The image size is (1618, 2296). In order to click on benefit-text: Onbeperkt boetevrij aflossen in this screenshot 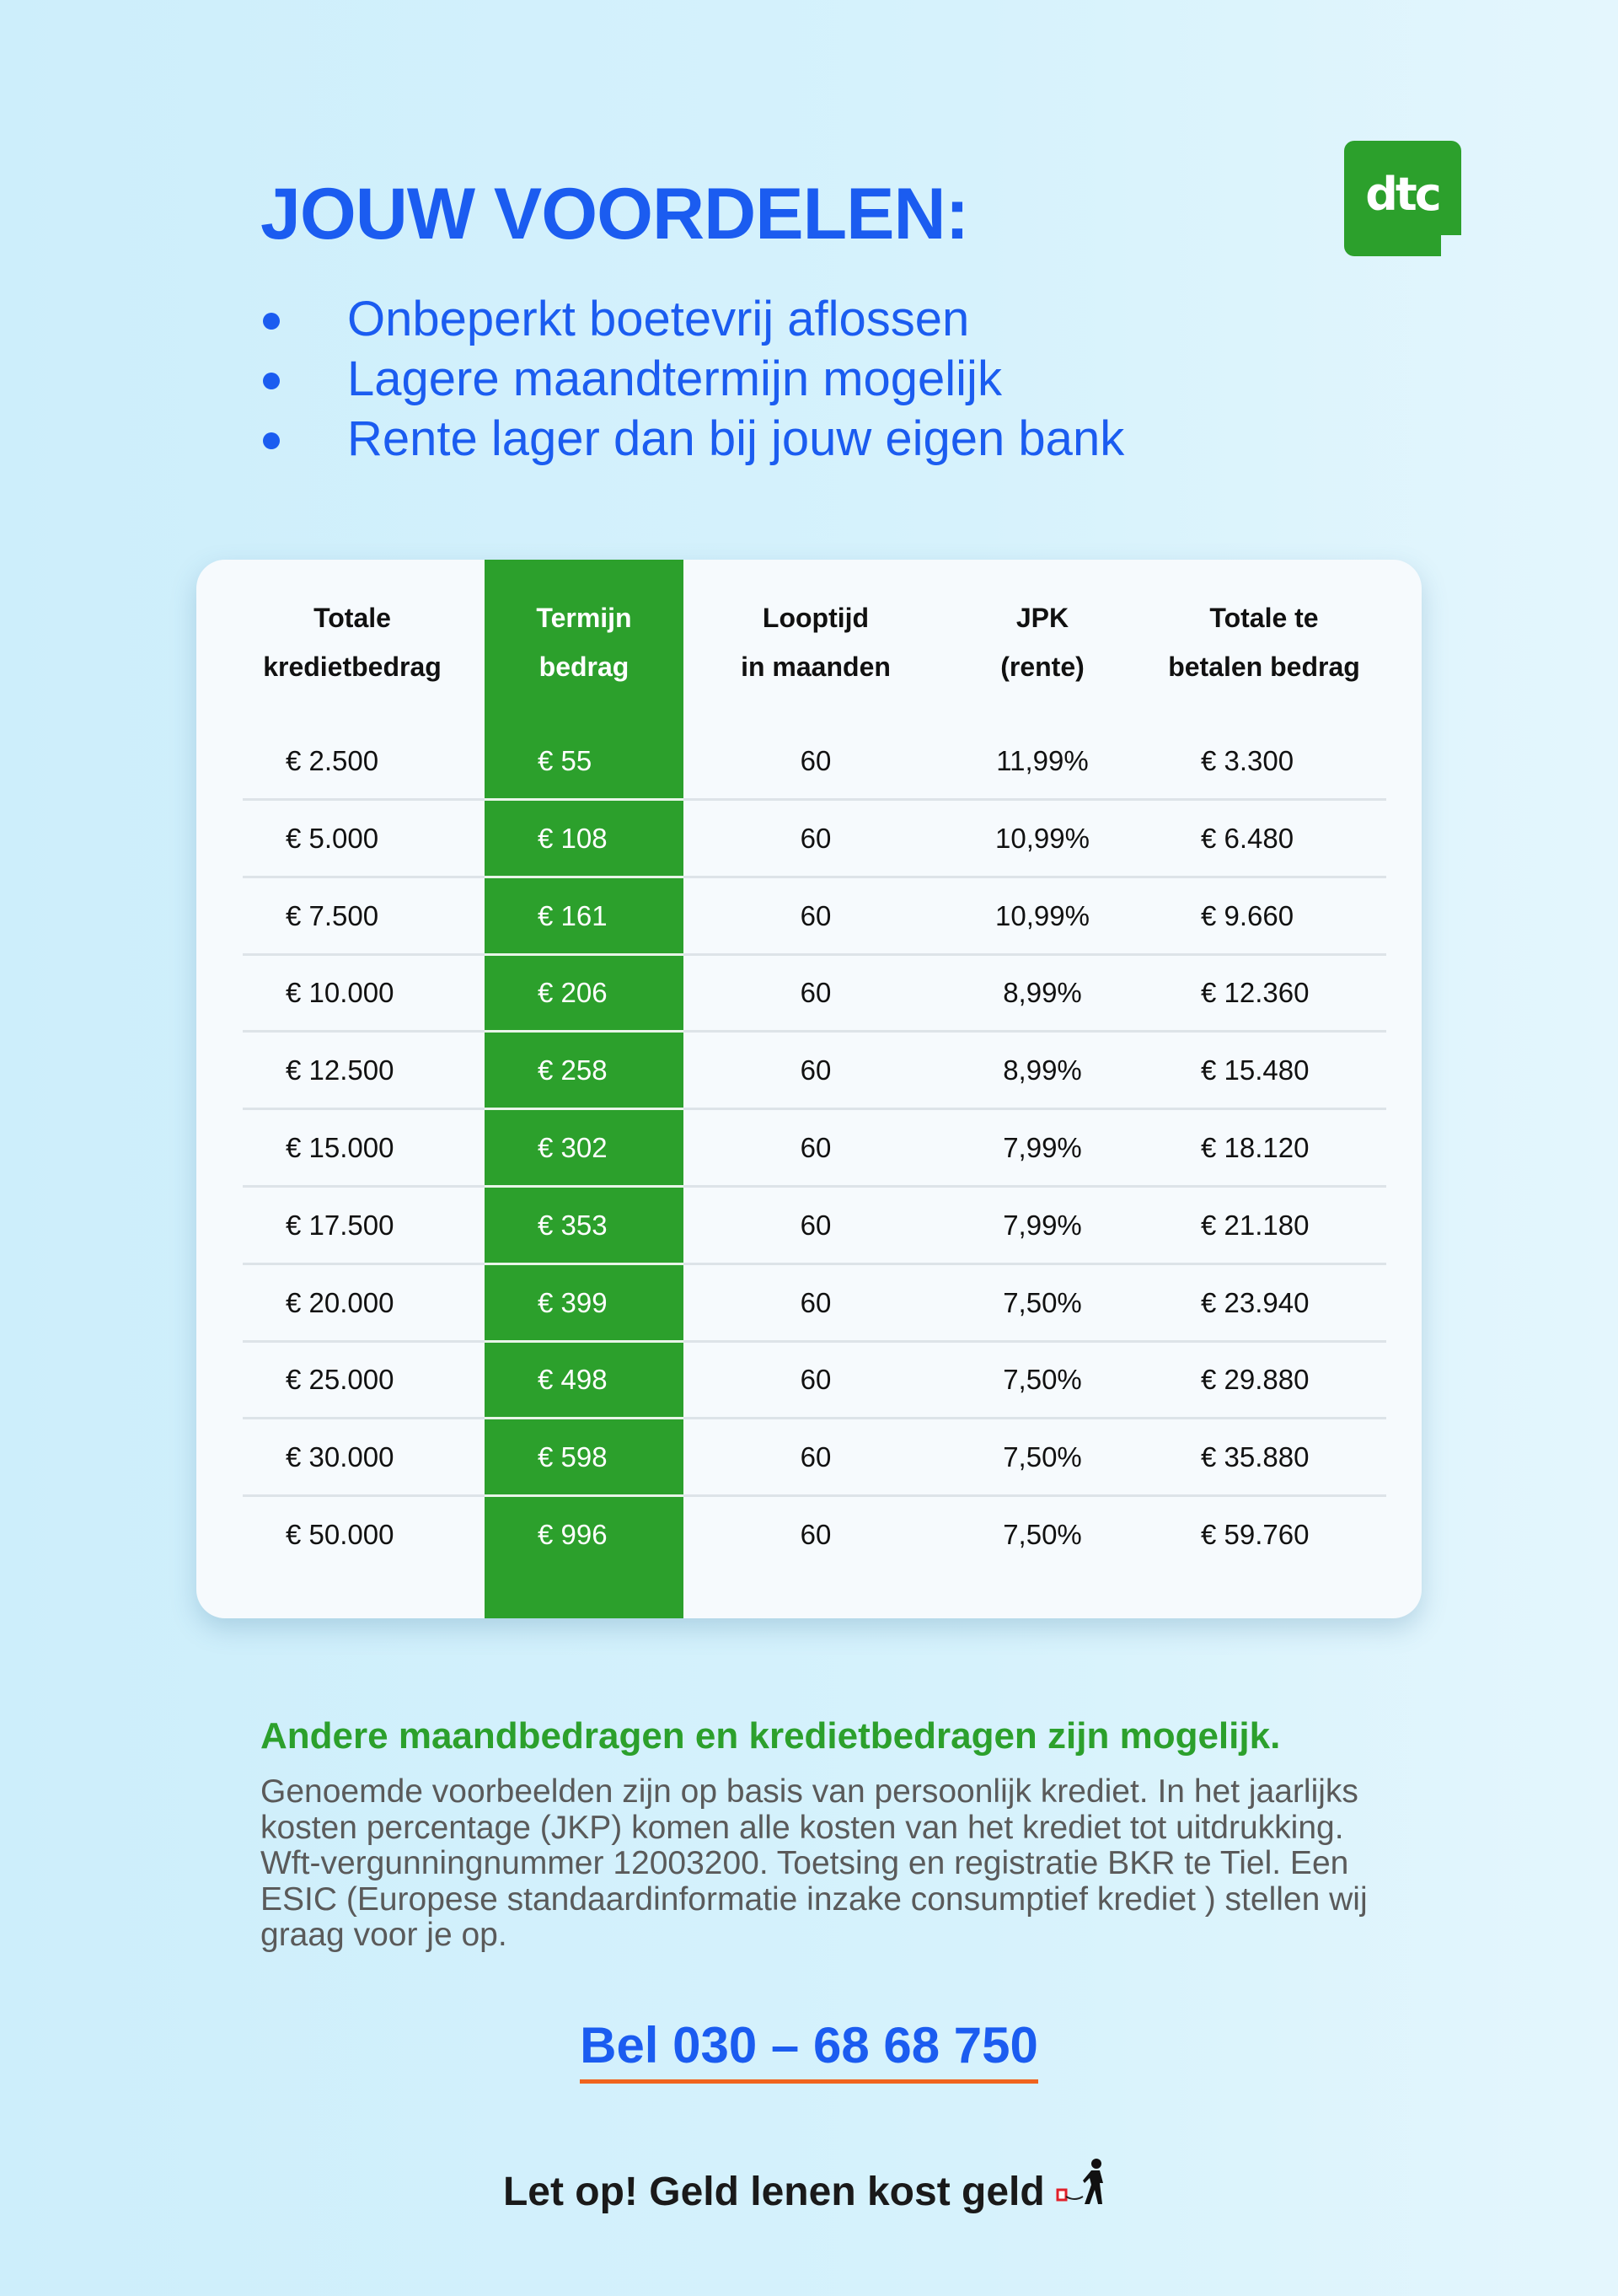, I will do `click(658, 319)`.